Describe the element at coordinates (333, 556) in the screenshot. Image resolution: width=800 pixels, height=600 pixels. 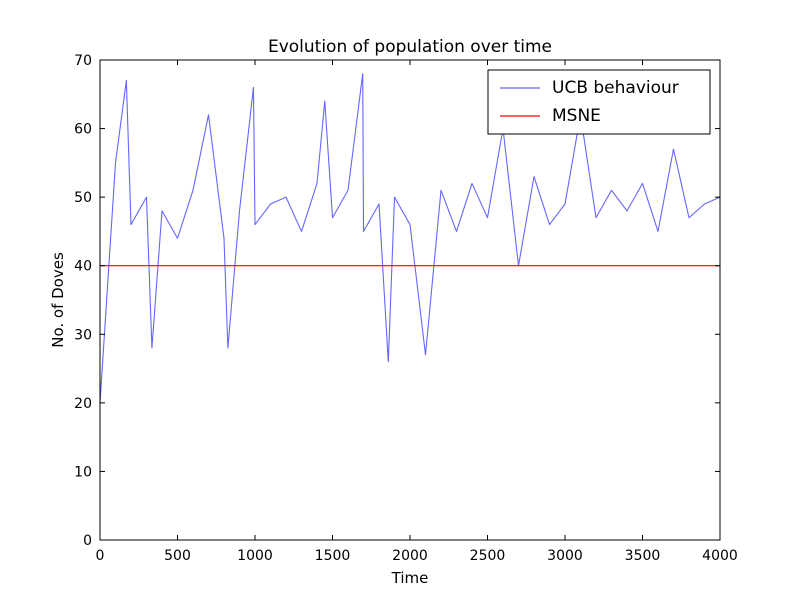
I see `x-tick-label: 1500` at that location.